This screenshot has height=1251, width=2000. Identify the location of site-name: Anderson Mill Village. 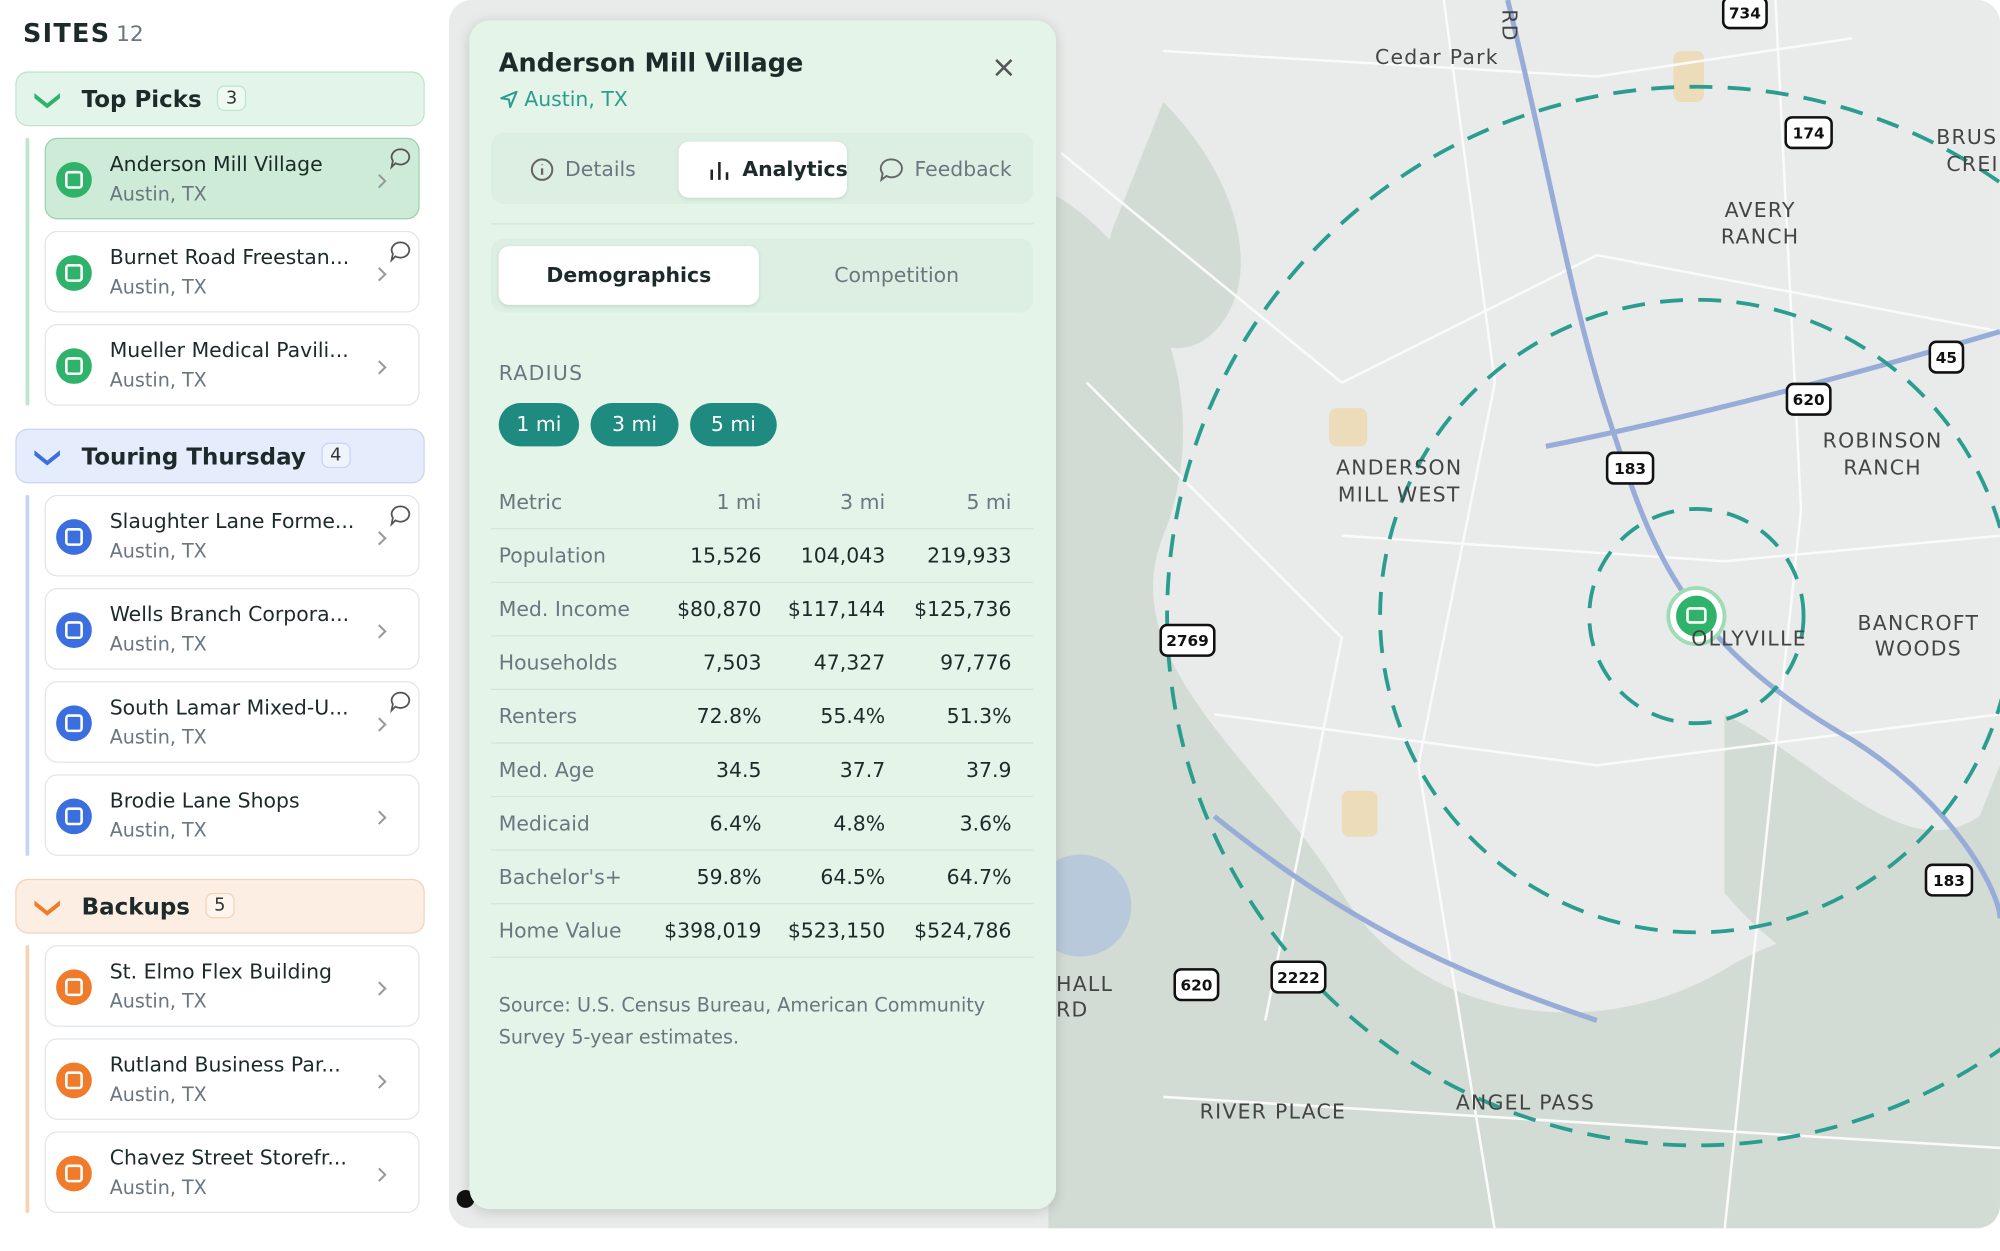
(216, 164).